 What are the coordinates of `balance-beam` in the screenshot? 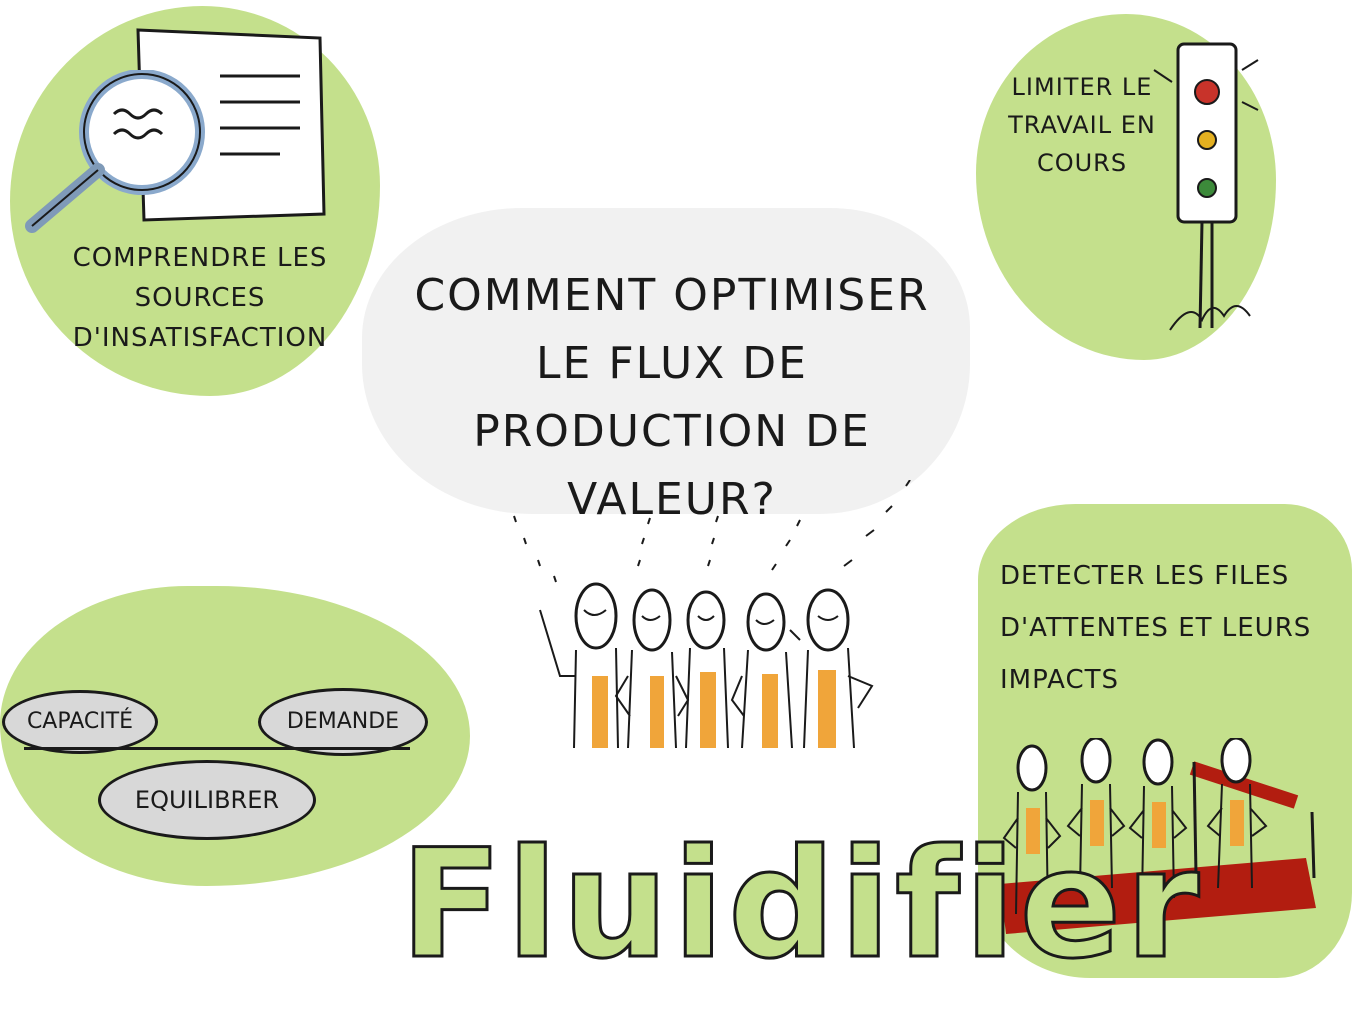 It's located at (217, 748).